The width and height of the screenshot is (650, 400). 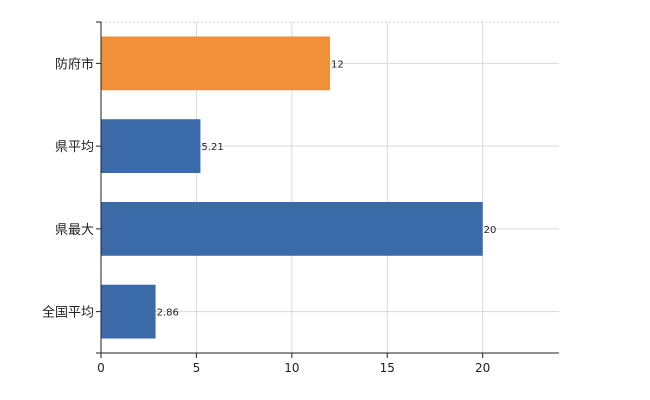 I want to click on x-tick-label: 0, so click(x=101, y=368).